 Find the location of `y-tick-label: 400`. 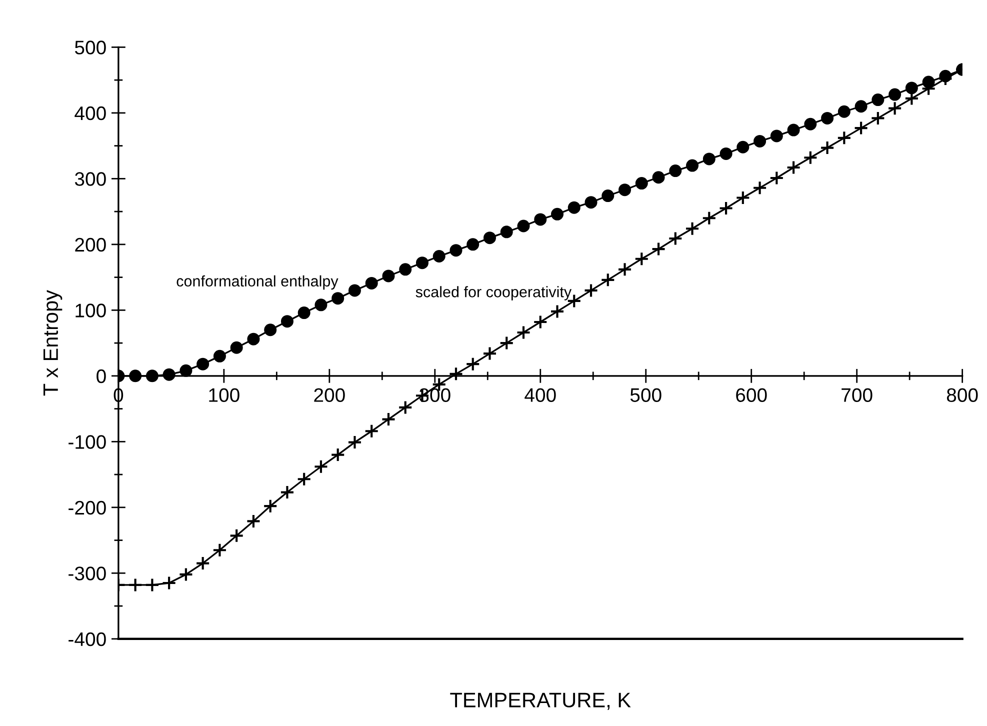

y-tick-label: 400 is located at coordinates (90, 113).